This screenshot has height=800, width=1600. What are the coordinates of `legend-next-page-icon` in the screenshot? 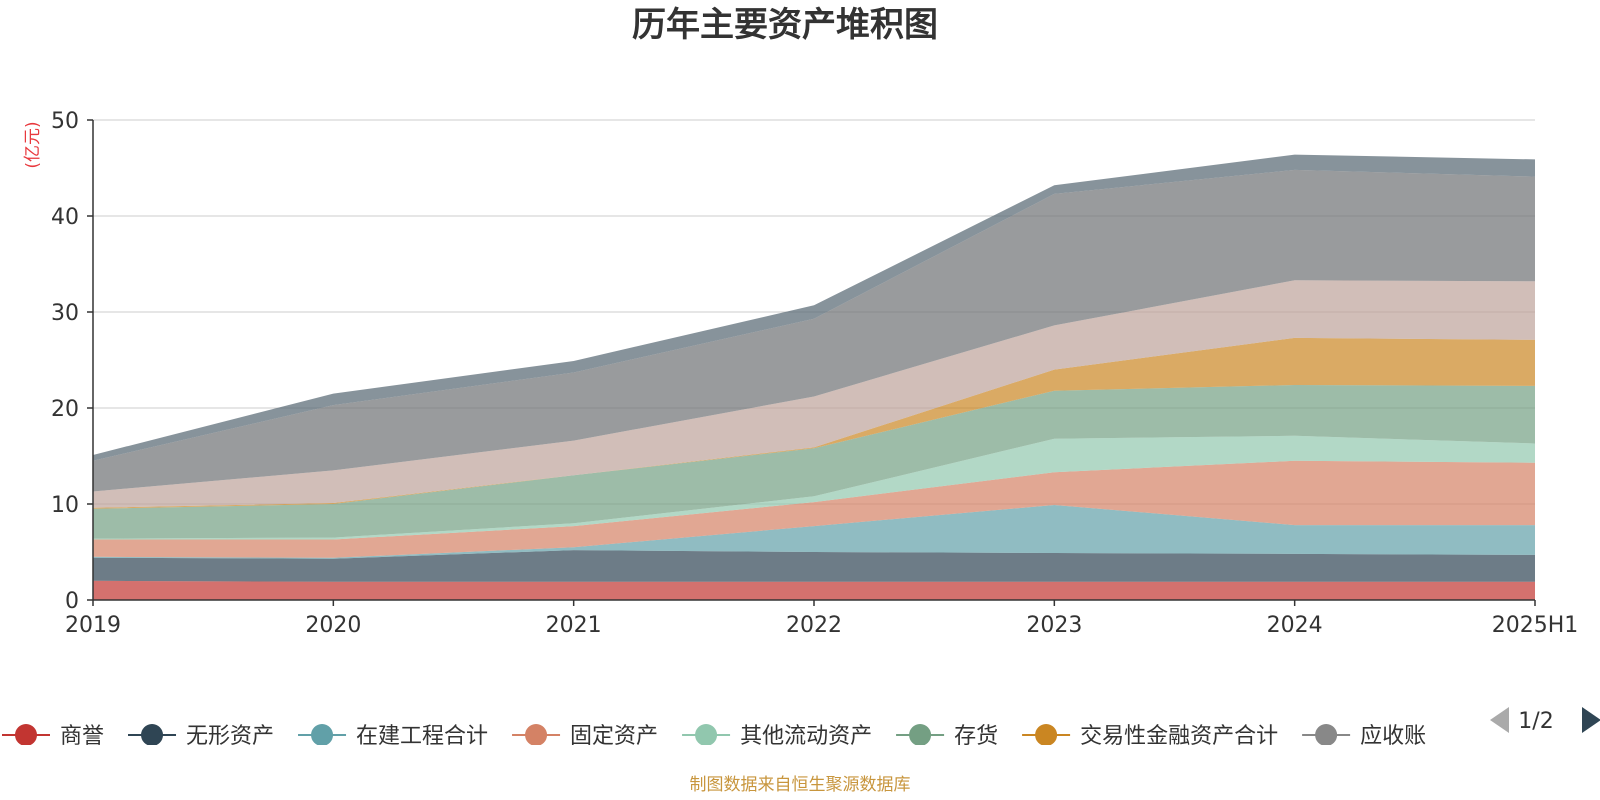 It's located at (1591, 720).